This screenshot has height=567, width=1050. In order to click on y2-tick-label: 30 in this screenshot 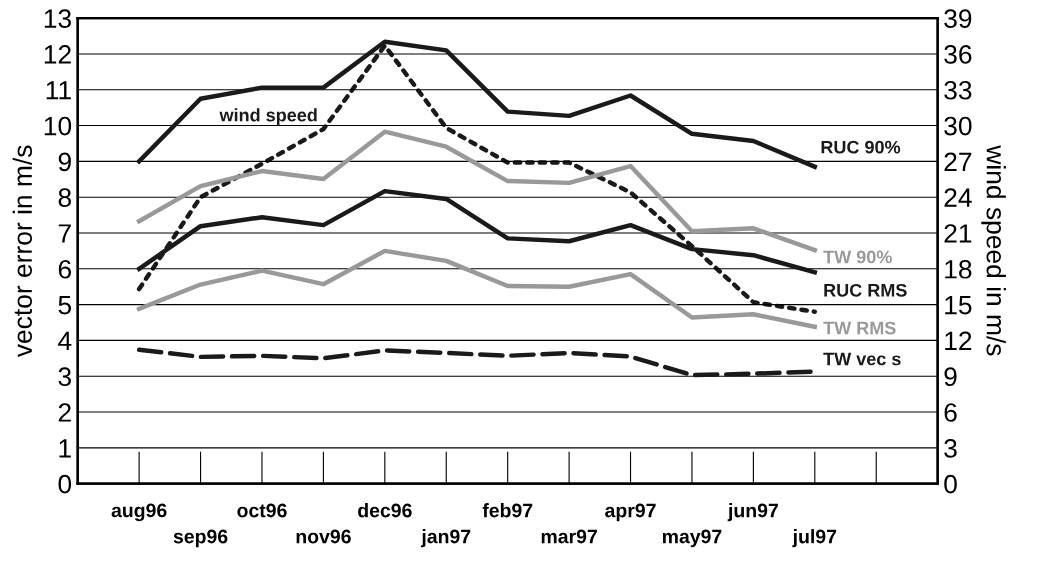, I will do `click(958, 126)`.